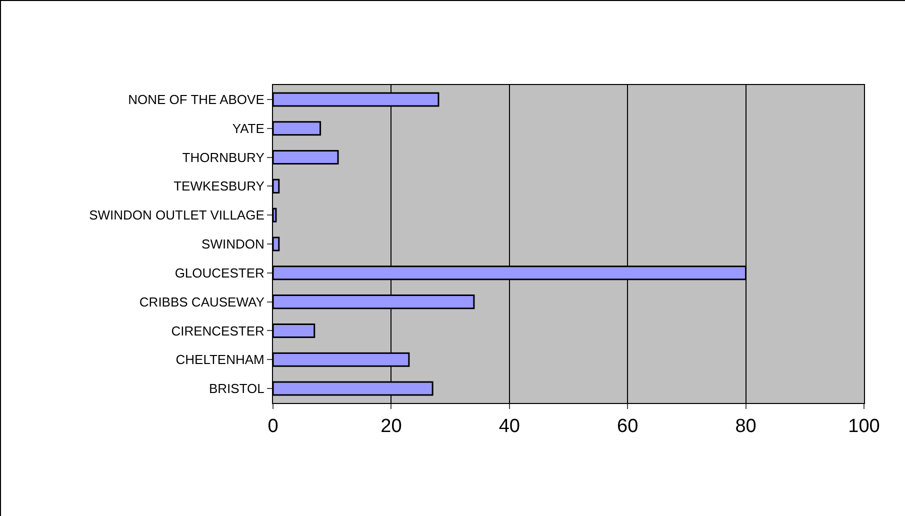  Describe the element at coordinates (233, 244) in the screenshot. I see `y-tick-label: SWINDON` at that location.